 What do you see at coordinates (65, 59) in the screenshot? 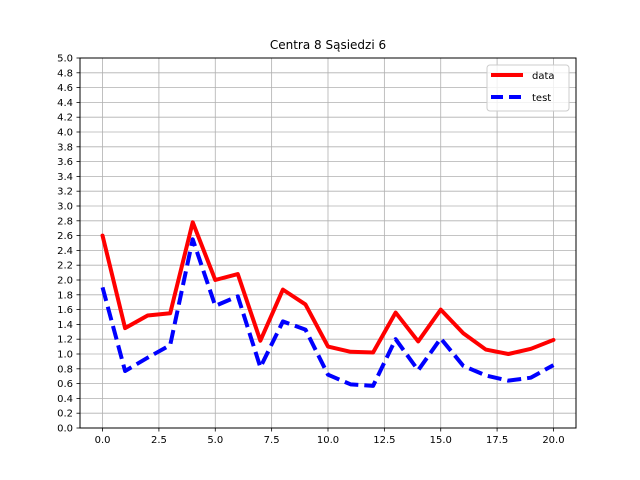
I see `y-tick-label: 5.0` at bounding box center [65, 59].